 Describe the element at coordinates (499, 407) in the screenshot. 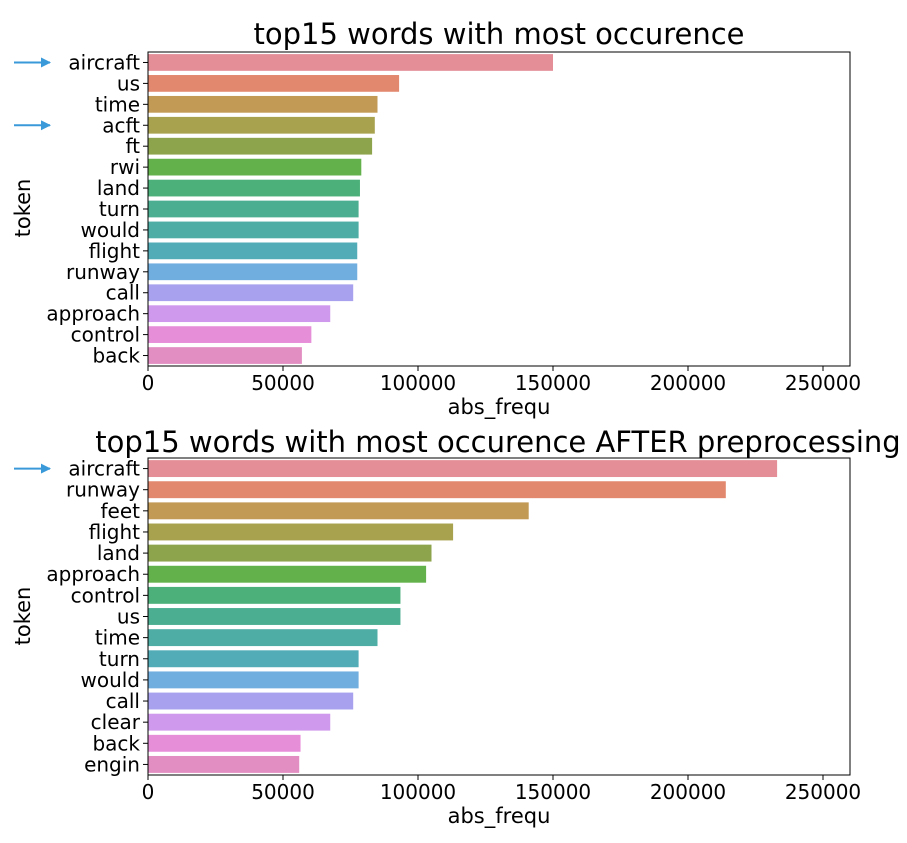

I see `chart-1-x-axis-label: abs_frequ` at that location.